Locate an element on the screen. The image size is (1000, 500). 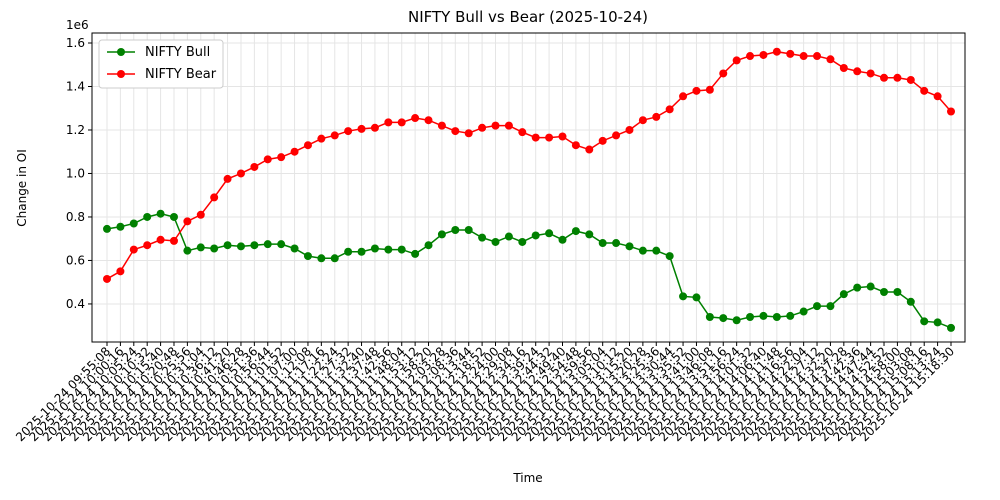
y-tick-label: 1.2 is located at coordinates (75, 130).